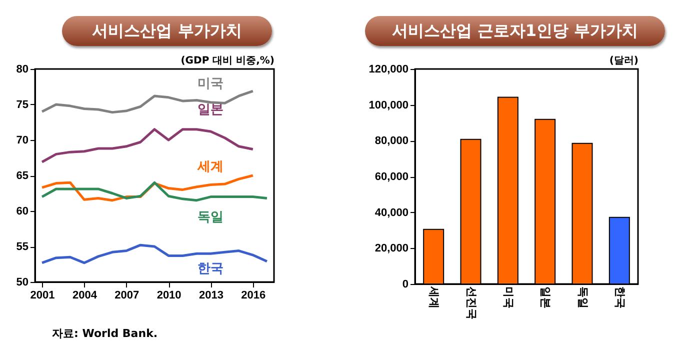 The height and width of the screenshot is (348, 687). What do you see at coordinates (619, 297) in the screenshot?
I see `x-tick-label: 한국` at bounding box center [619, 297].